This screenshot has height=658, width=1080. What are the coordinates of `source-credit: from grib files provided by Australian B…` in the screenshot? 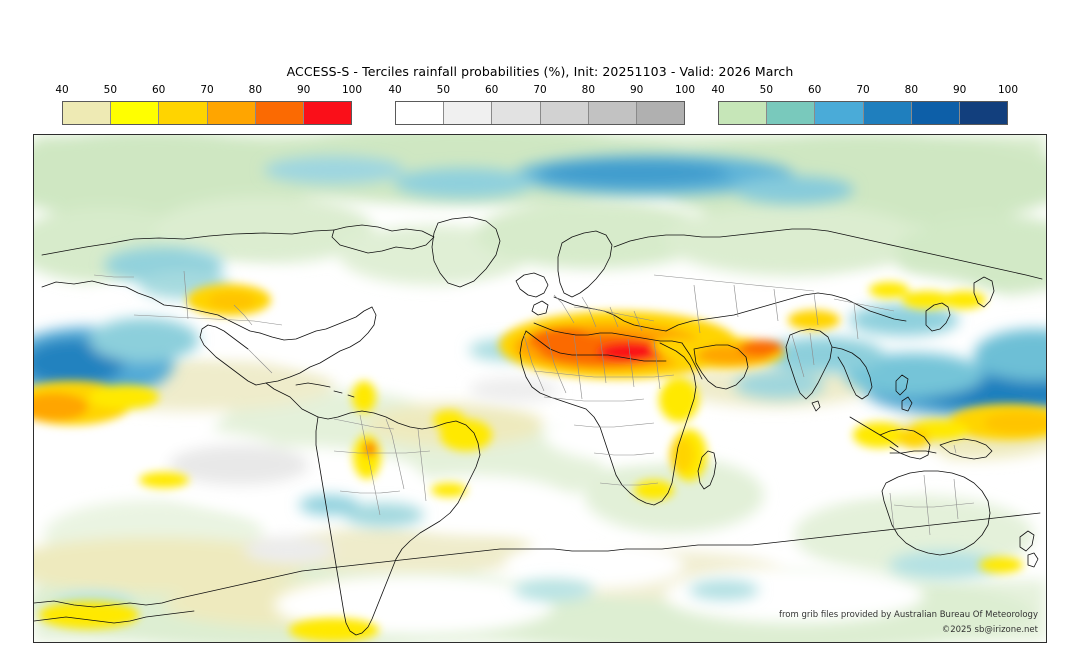 It's located at (908, 615).